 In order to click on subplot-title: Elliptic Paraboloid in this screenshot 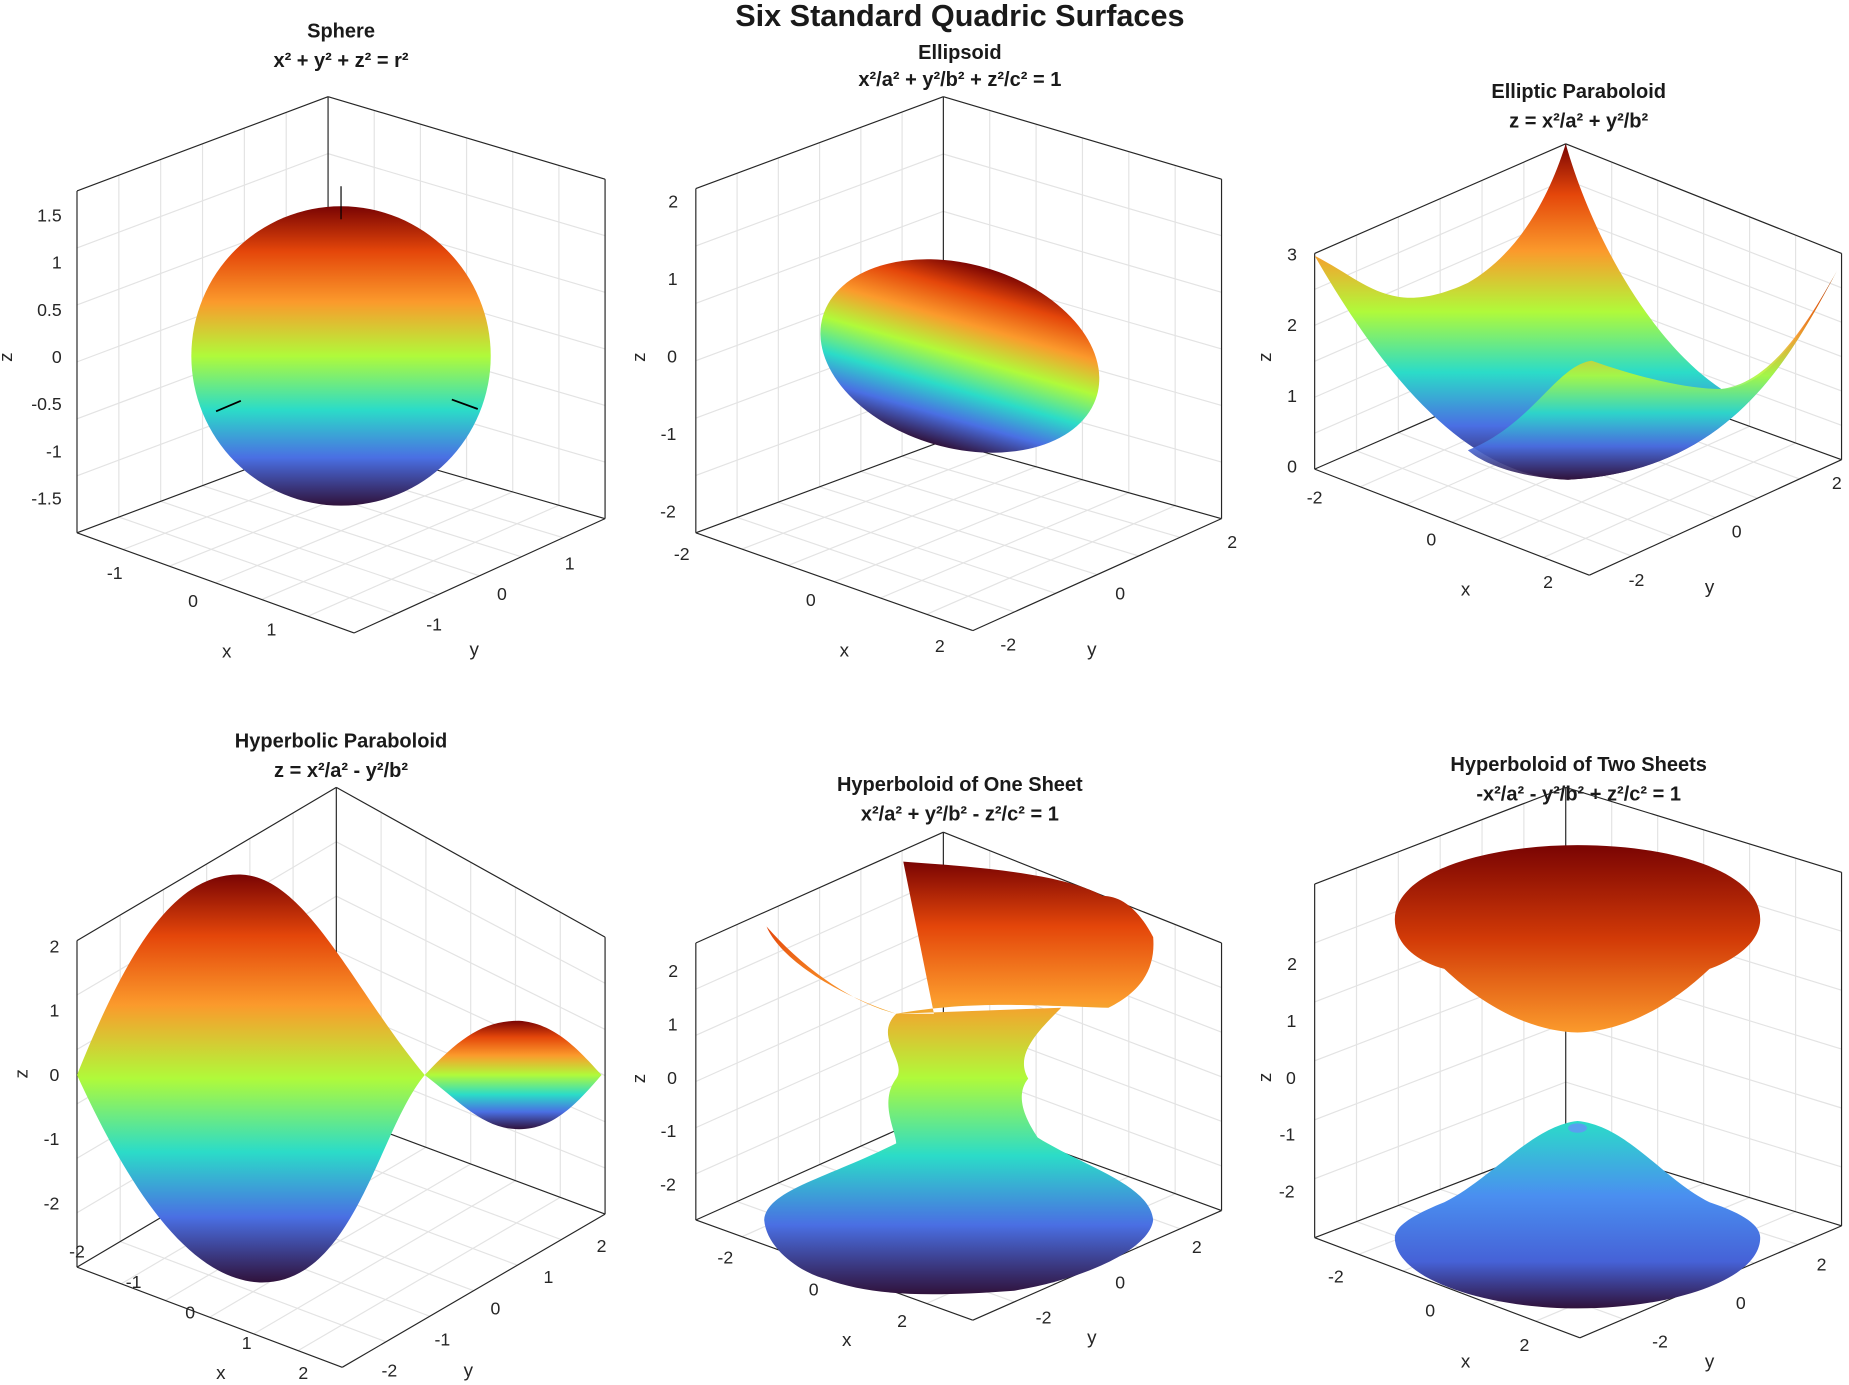, I will do `click(1578, 92)`.